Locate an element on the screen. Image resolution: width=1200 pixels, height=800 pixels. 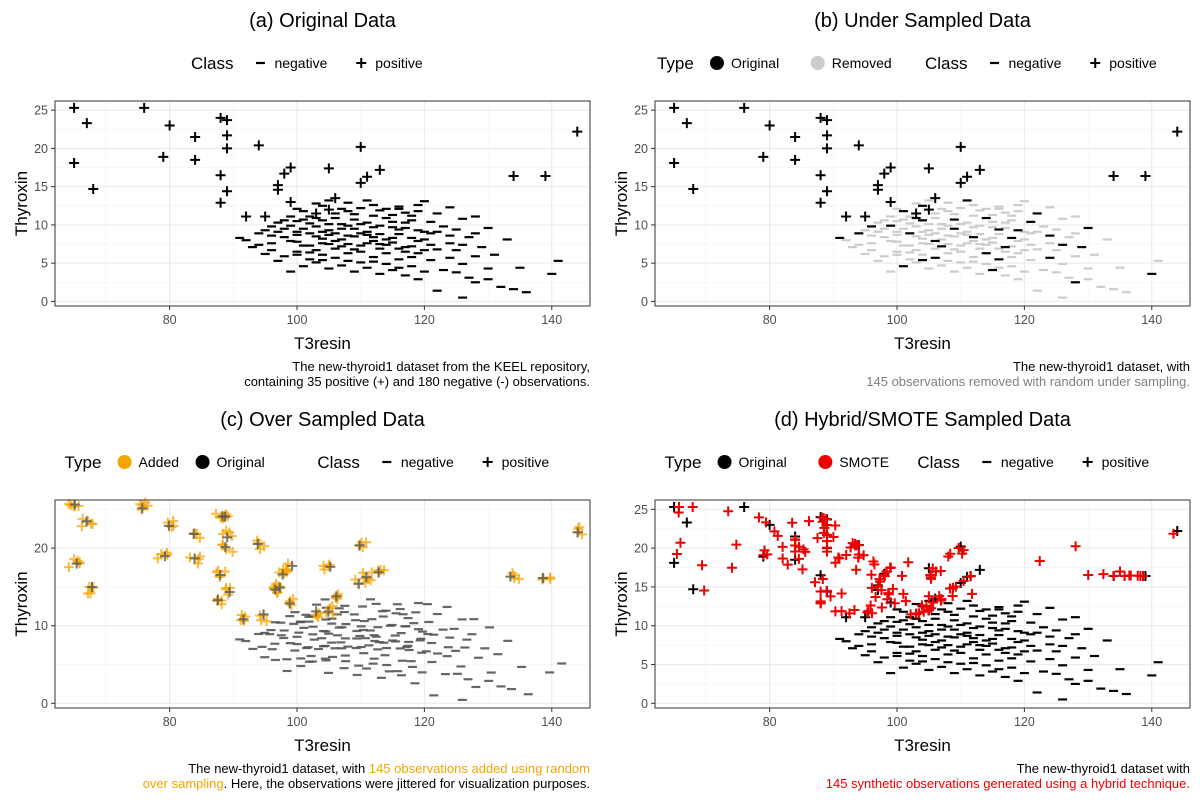
x-axis-title: T3resin is located at coordinates (922, 745).